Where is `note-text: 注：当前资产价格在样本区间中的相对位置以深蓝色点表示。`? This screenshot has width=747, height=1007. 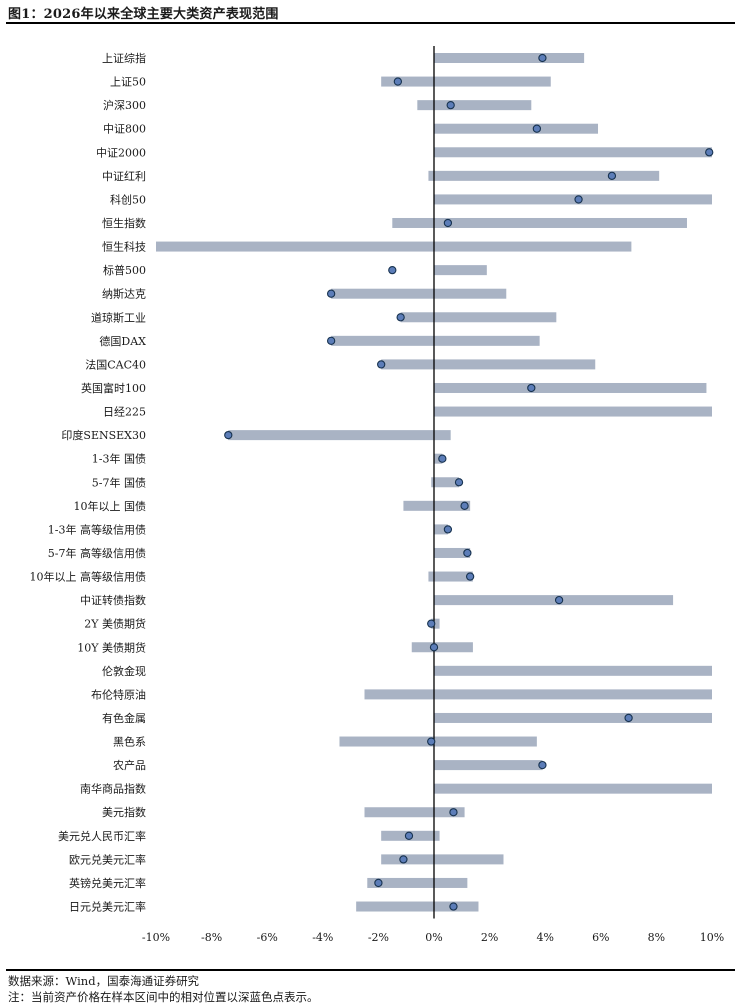
note-text: 注：当前资产价格在样本区间中的相对位置以深蓝色点表示。 is located at coordinates (163, 997).